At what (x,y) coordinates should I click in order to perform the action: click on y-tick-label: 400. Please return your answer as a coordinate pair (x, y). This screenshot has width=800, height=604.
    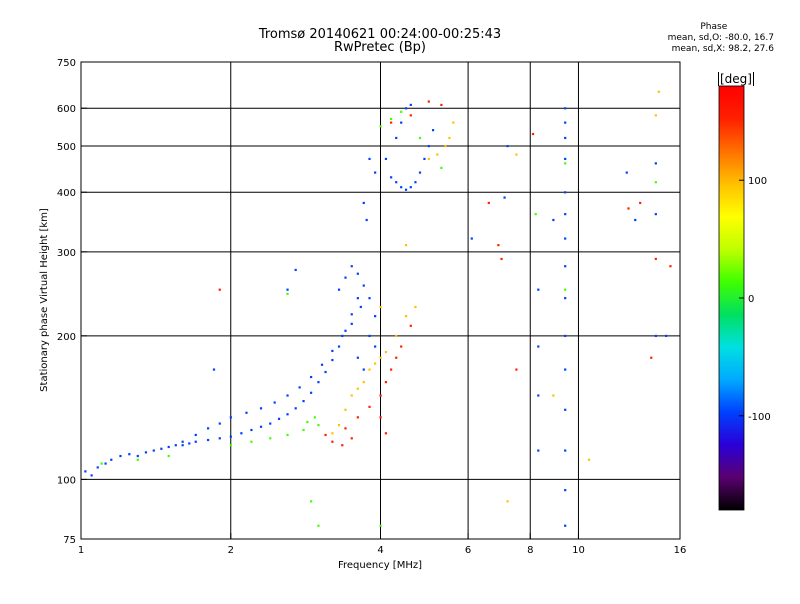
    Looking at the image, I should click on (66, 193).